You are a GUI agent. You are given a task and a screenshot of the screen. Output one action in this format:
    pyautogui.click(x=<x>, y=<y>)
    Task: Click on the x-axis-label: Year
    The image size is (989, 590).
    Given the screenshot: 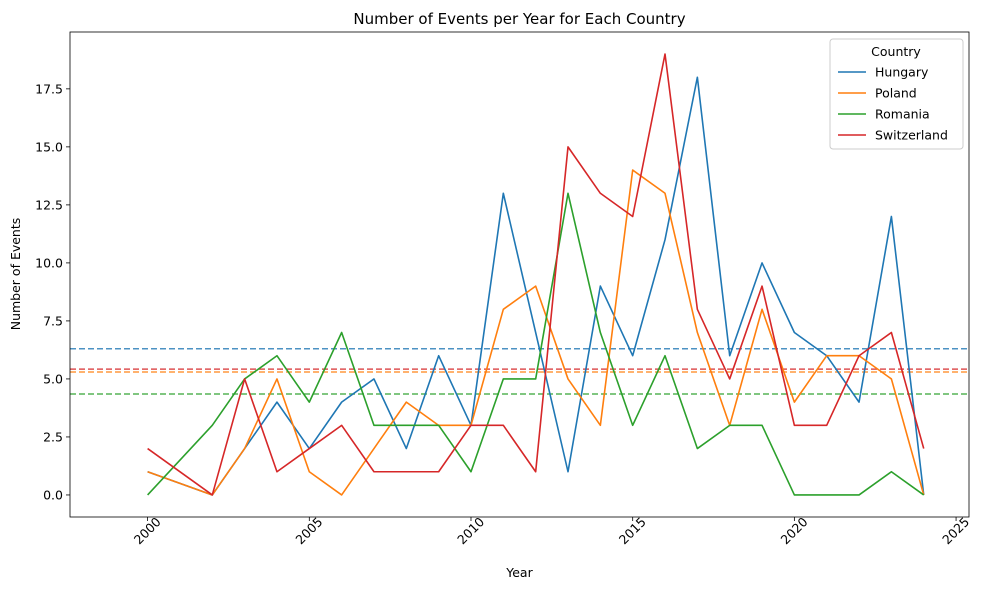 What is the action you would take?
    pyautogui.click(x=519, y=572)
    